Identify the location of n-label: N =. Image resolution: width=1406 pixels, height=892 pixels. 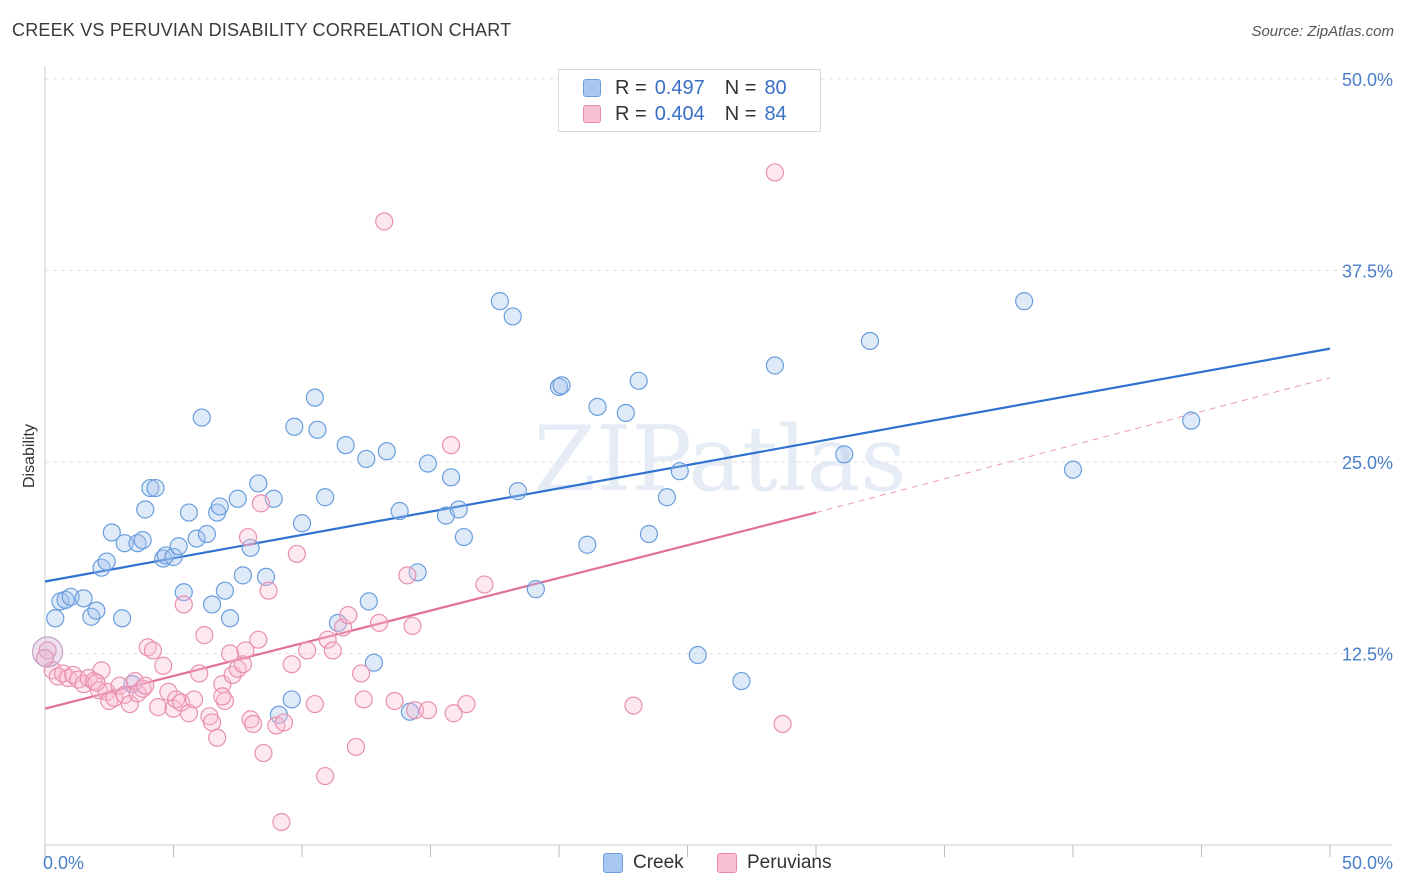
(740, 113).